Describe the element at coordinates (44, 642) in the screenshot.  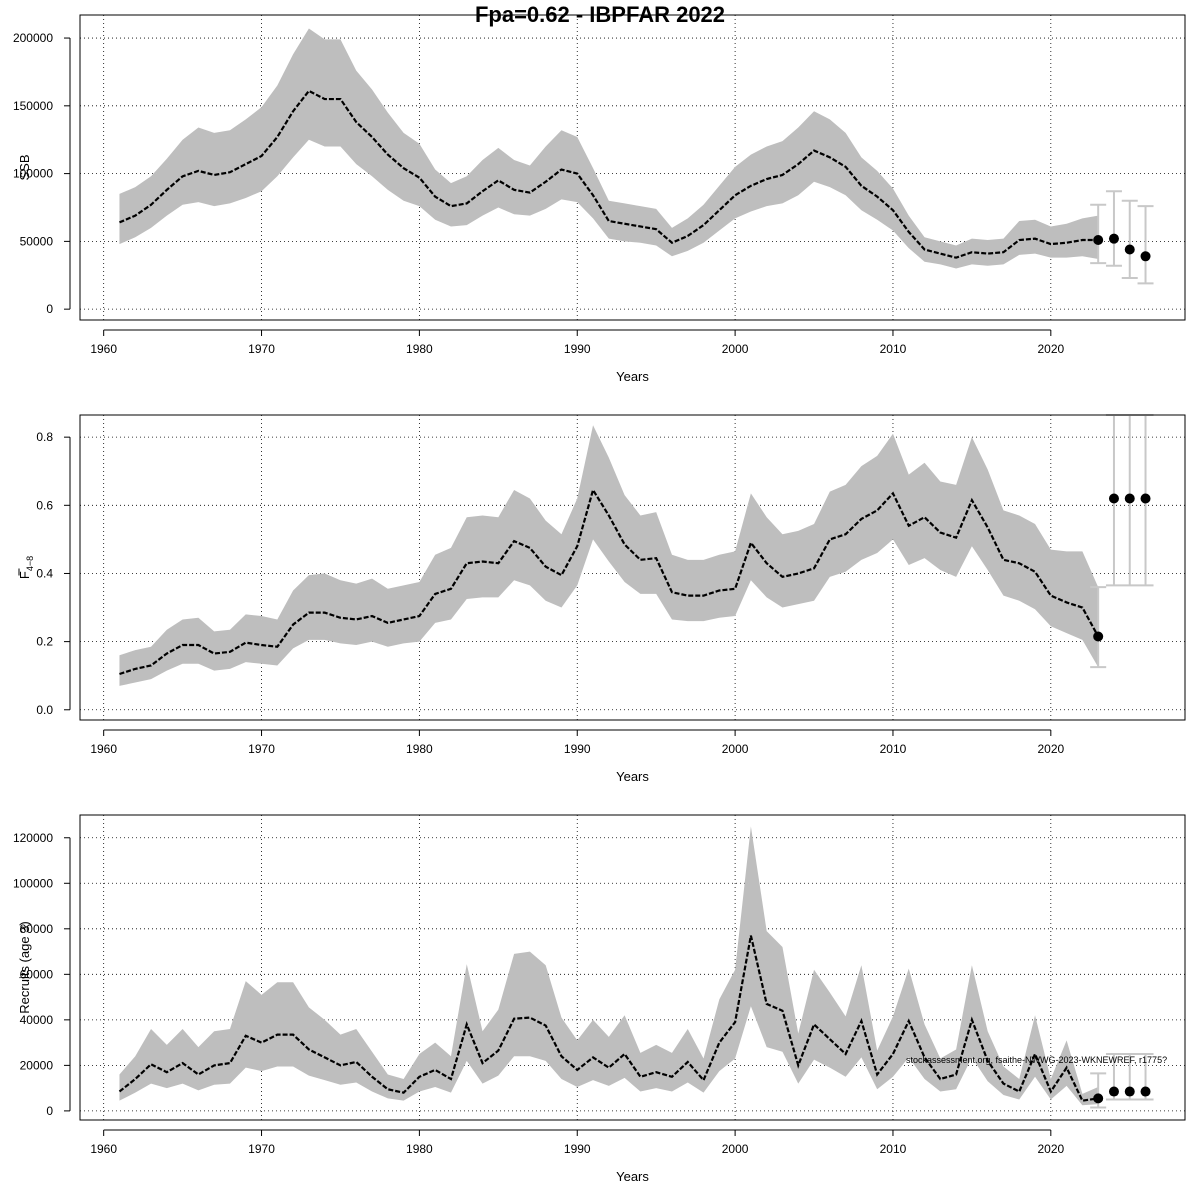
I see `y-tick-label: 0.2` at that location.